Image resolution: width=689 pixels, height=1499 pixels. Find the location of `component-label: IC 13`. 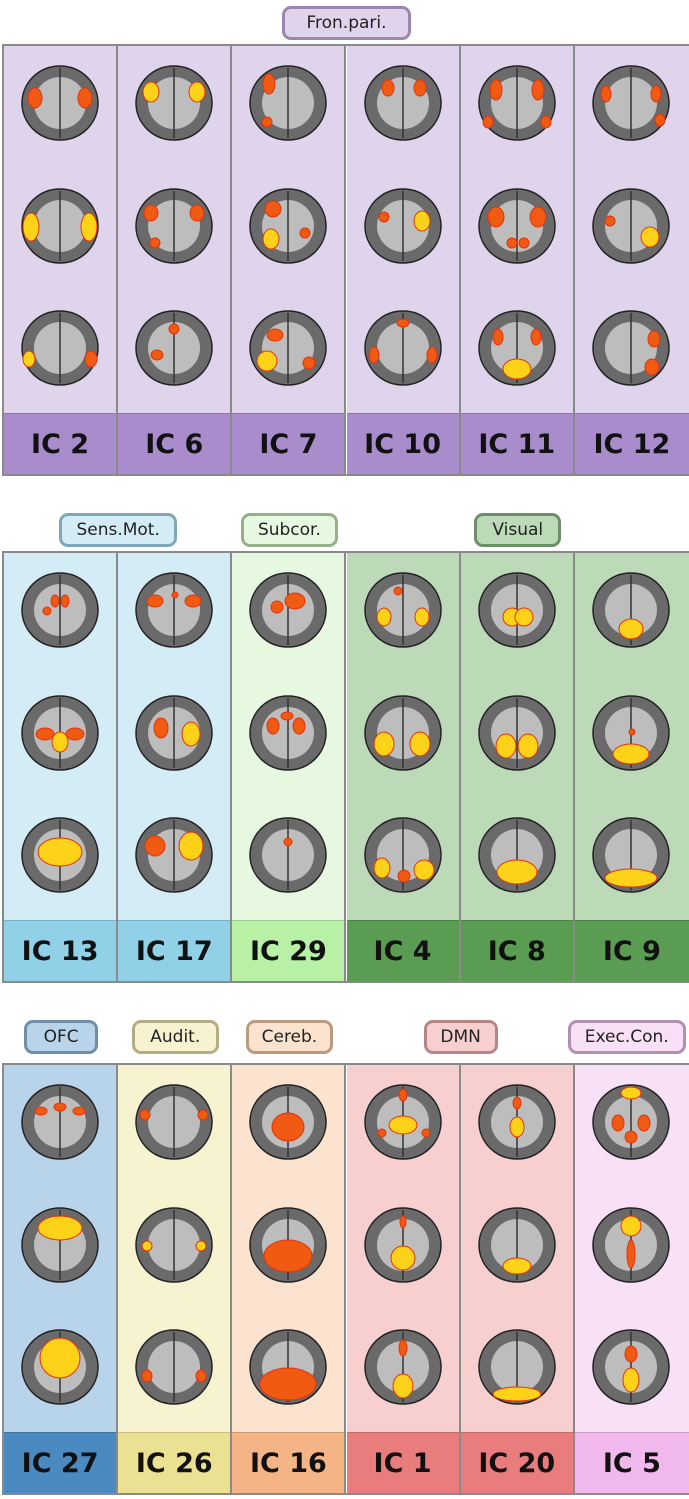

component-label: IC 13 is located at coordinates (60, 950).